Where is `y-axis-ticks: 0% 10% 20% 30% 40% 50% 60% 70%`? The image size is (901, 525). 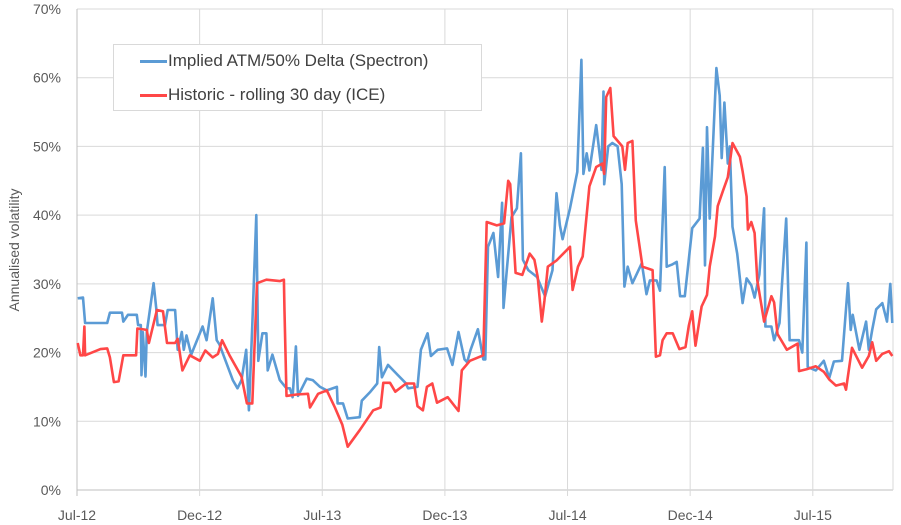
y-axis-ticks: 0% 10% 20% 30% 40% 50% 60% 70% is located at coordinates (47, 249).